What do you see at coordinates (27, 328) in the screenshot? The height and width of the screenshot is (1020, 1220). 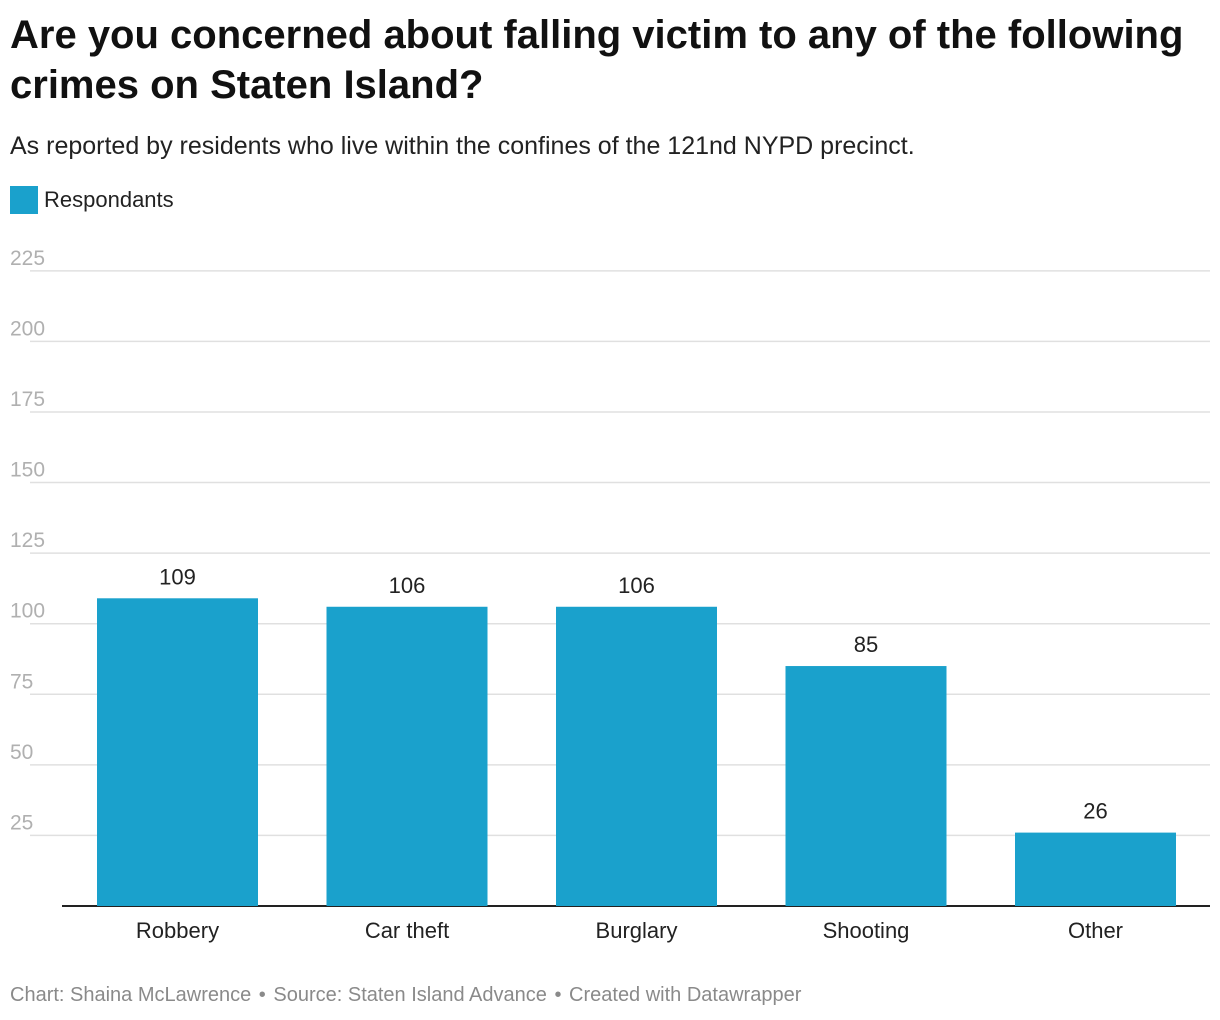 I see `y-tick-label: 200` at bounding box center [27, 328].